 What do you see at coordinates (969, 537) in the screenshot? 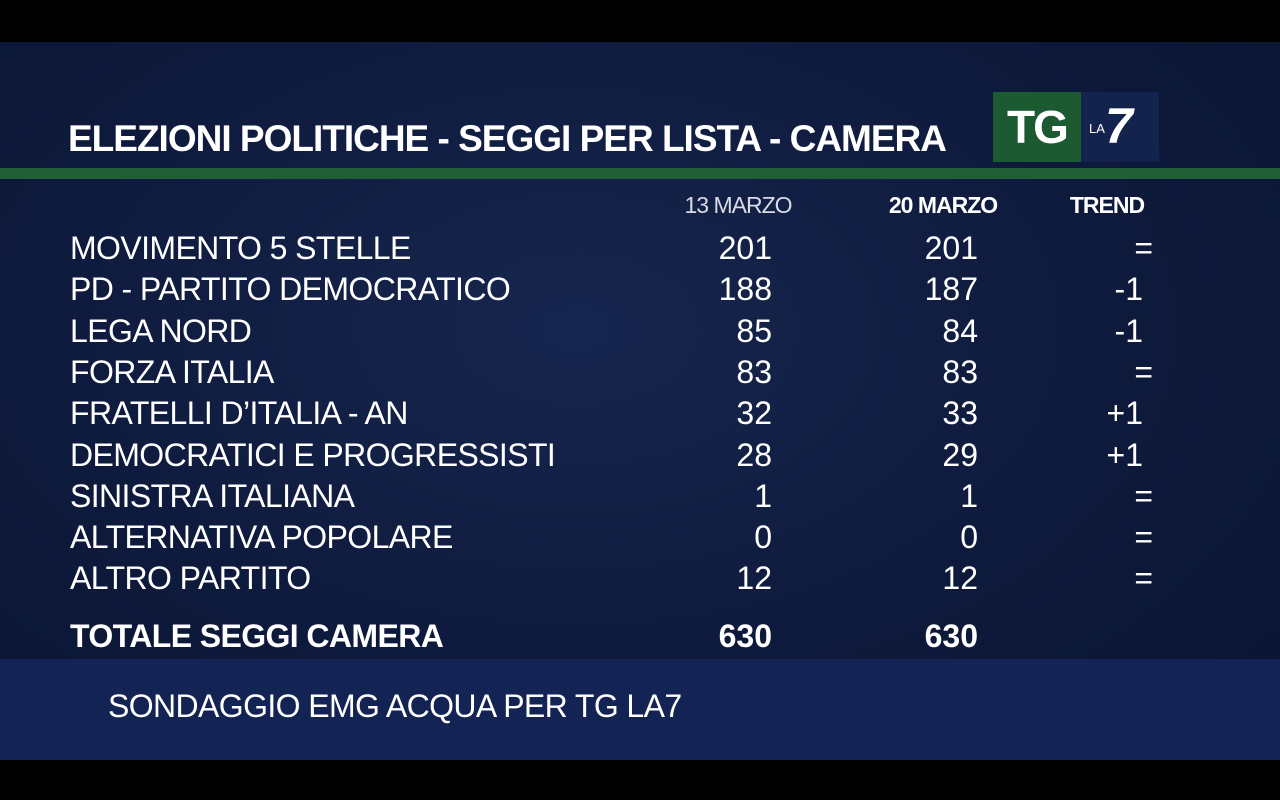
I see `value-20-marzo: 0` at bounding box center [969, 537].